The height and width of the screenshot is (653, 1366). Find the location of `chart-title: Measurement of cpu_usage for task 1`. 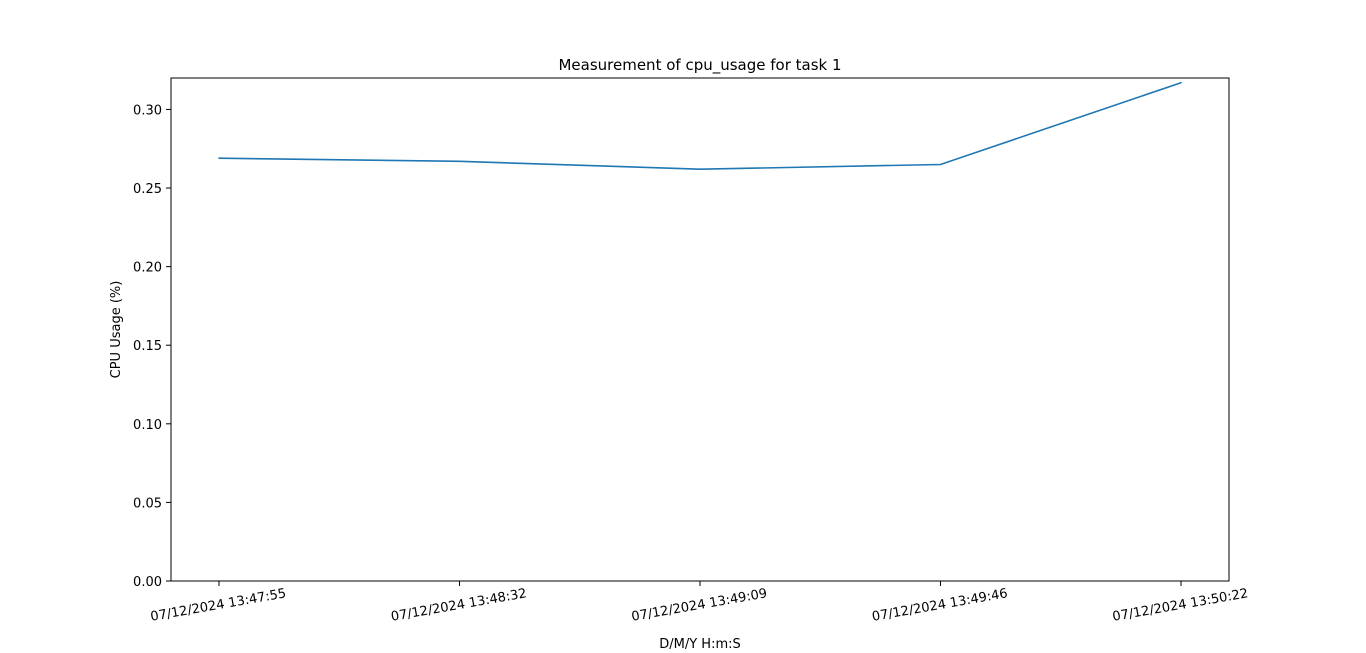

chart-title: Measurement of cpu_usage for task 1 is located at coordinates (699, 65).